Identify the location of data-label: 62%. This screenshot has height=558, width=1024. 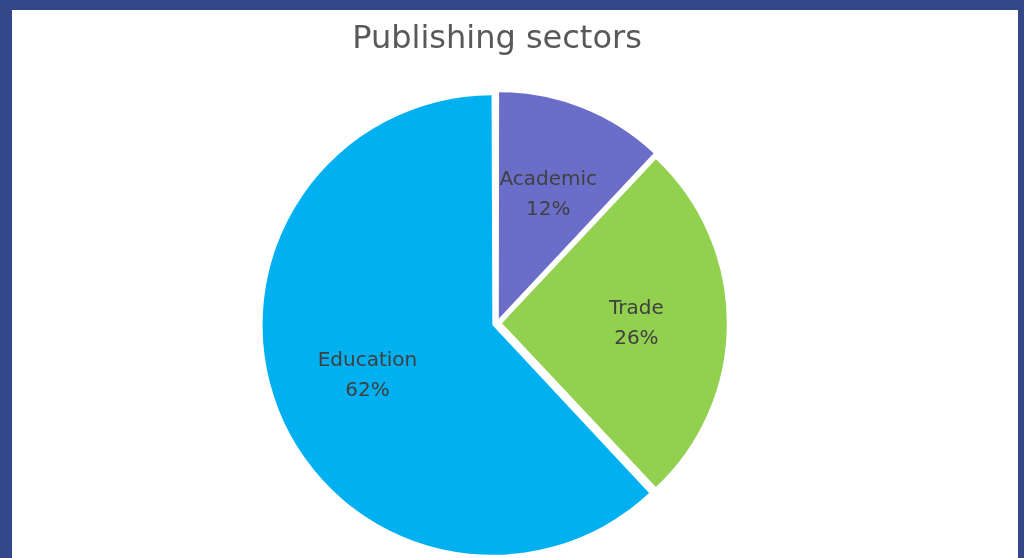
(367, 388).